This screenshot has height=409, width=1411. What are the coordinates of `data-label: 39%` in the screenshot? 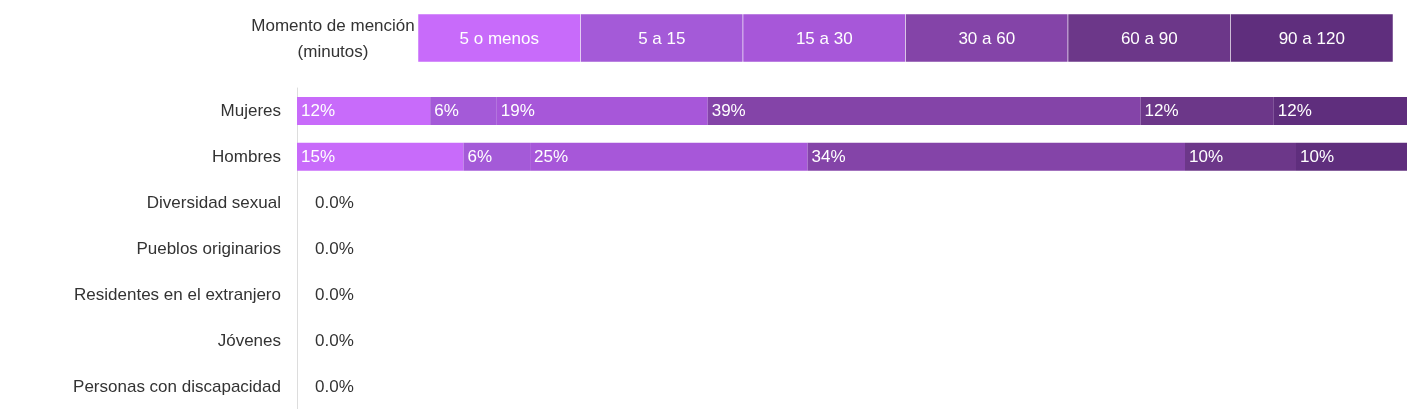 It's located at (728, 111).